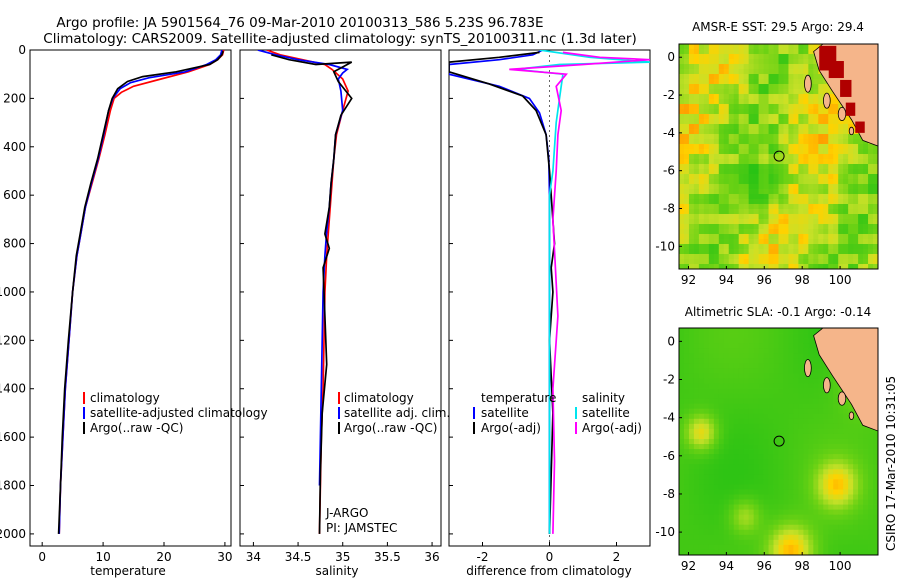  What do you see at coordinates (431, 557) in the screenshot?
I see `x-tick-label: 36` at bounding box center [431, 557].